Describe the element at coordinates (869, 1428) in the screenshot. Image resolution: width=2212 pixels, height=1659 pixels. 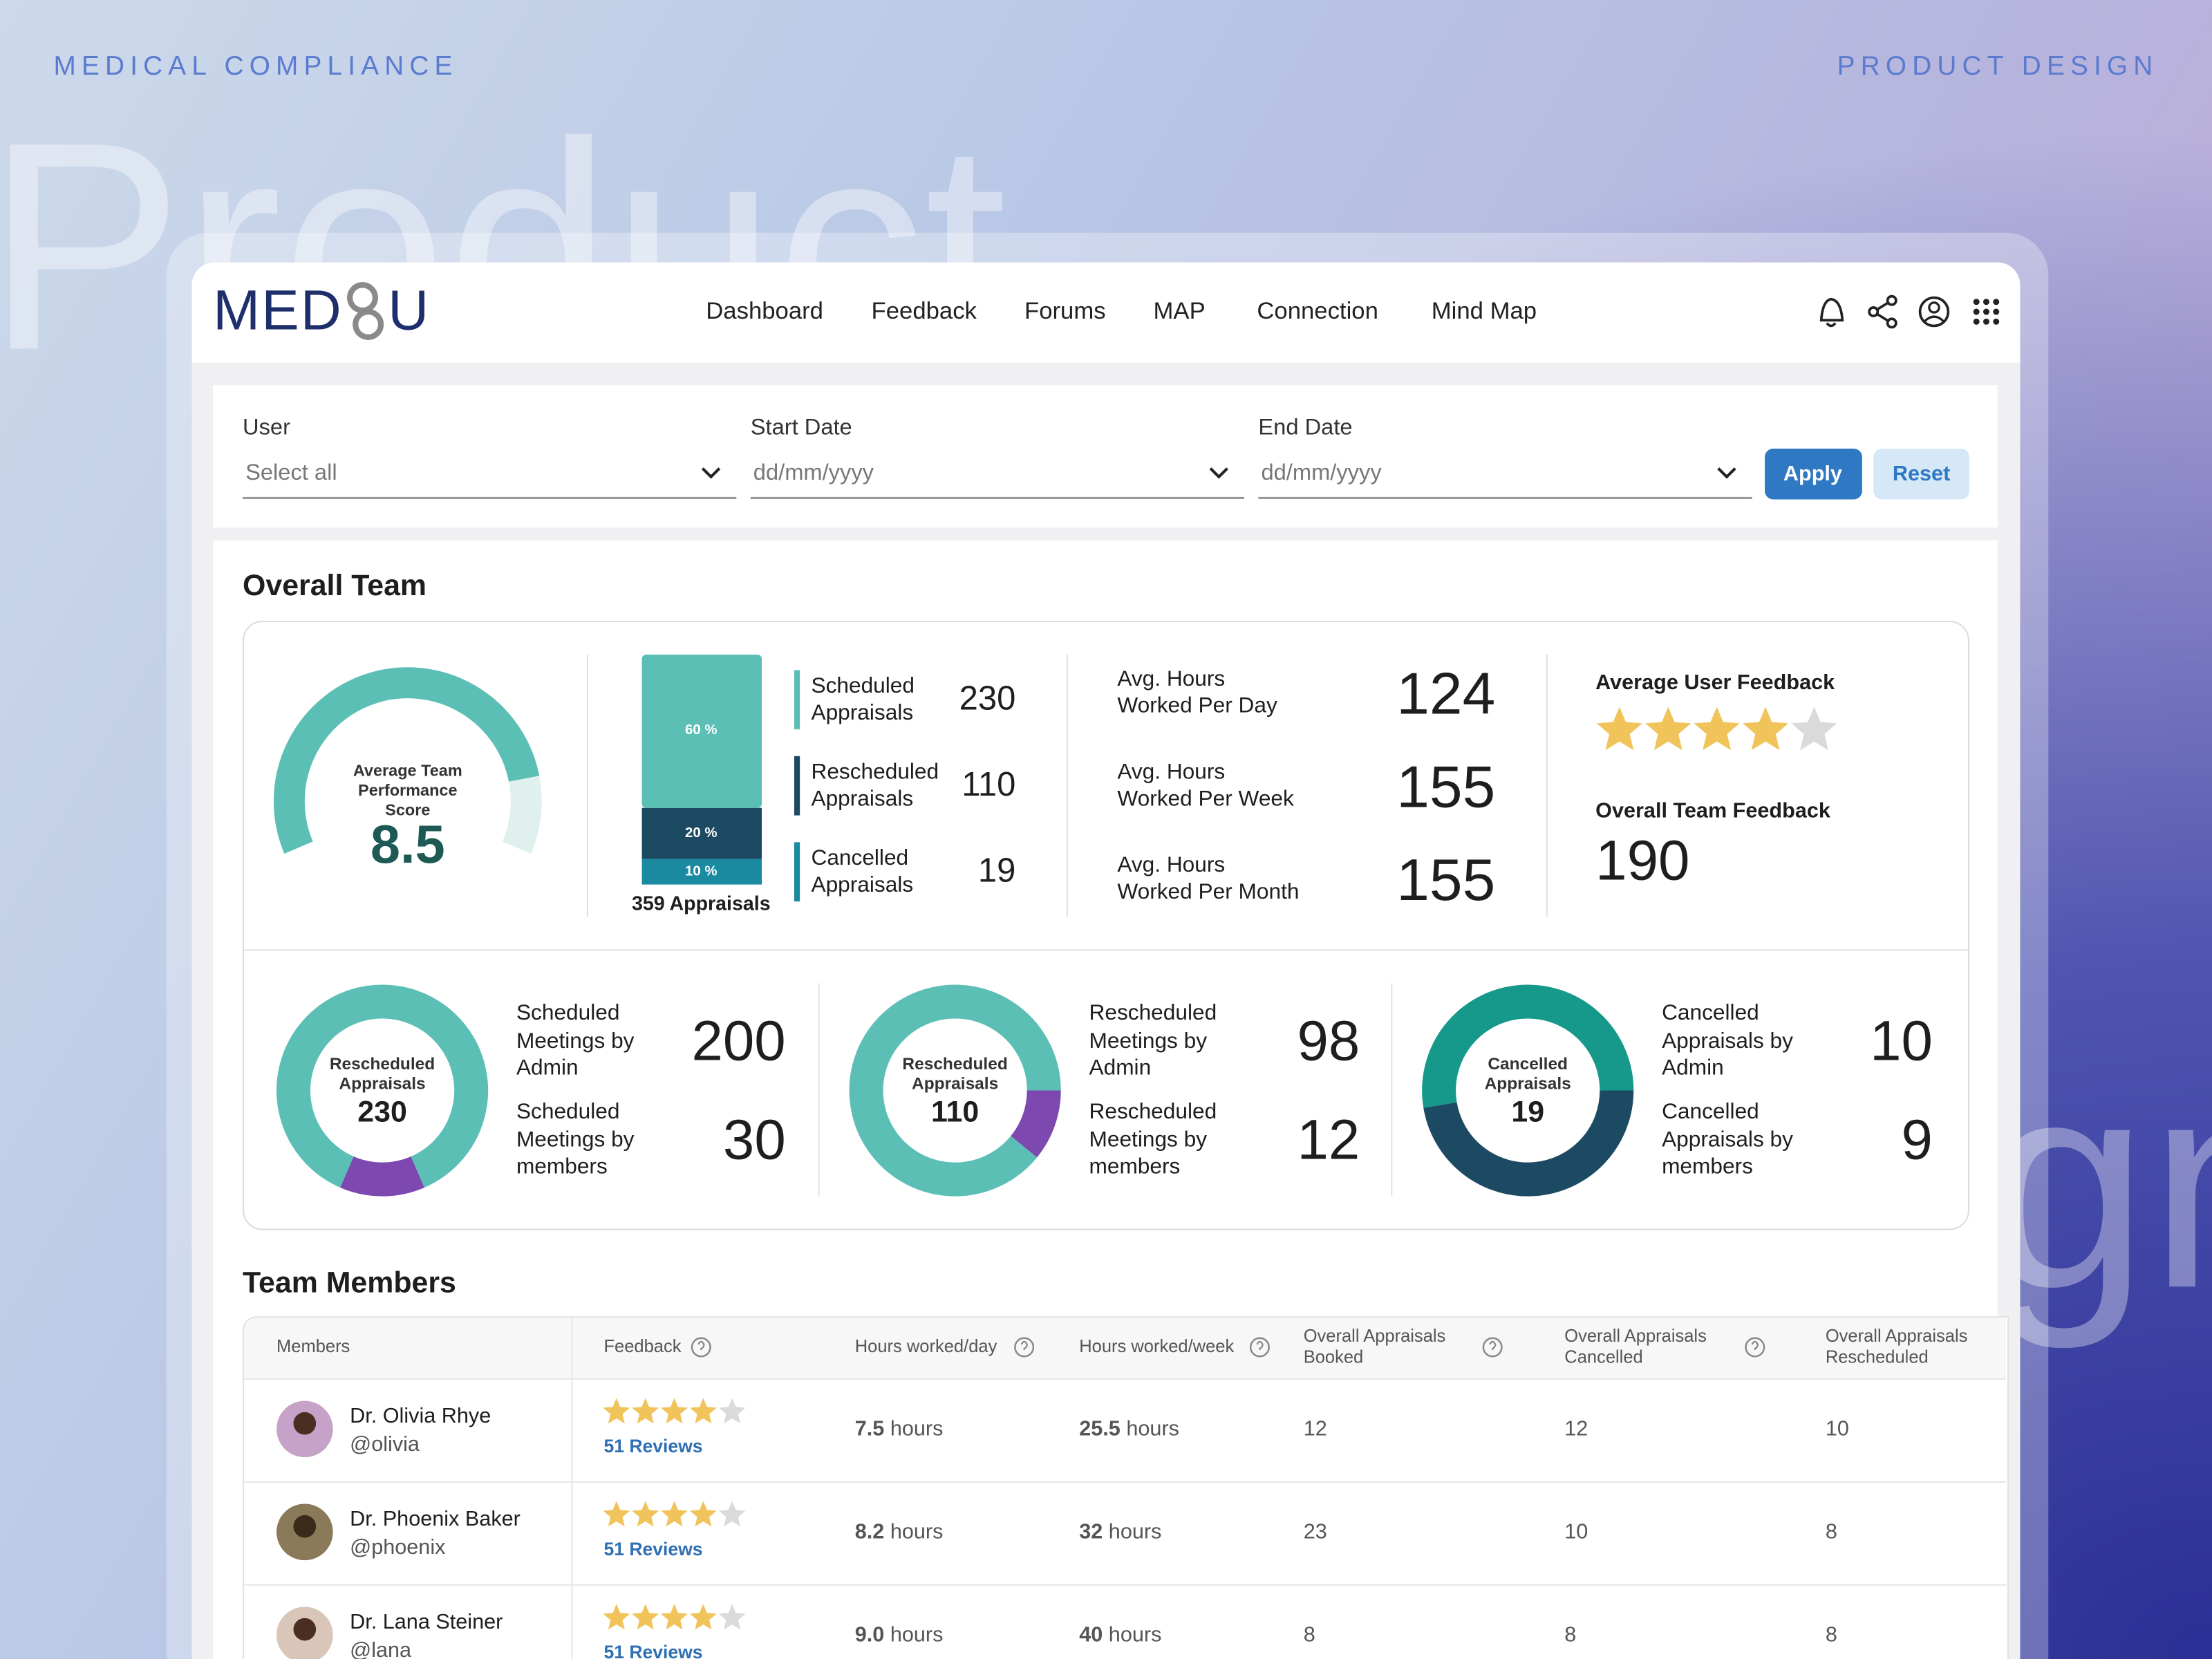
I see `hours-value: 7.5` at that location.